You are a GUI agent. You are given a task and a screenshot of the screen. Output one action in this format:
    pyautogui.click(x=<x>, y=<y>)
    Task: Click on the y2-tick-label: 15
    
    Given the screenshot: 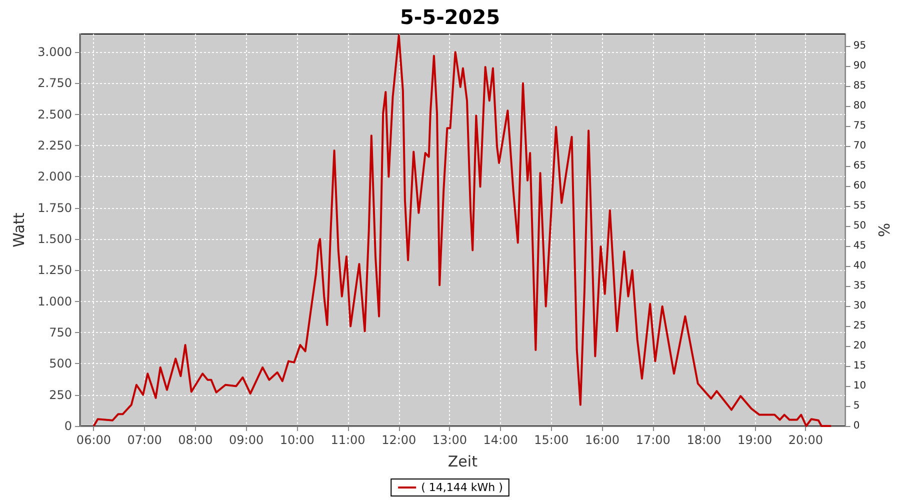 What is the action you would take?
    pyautogui.click(x=859, y=366)
    